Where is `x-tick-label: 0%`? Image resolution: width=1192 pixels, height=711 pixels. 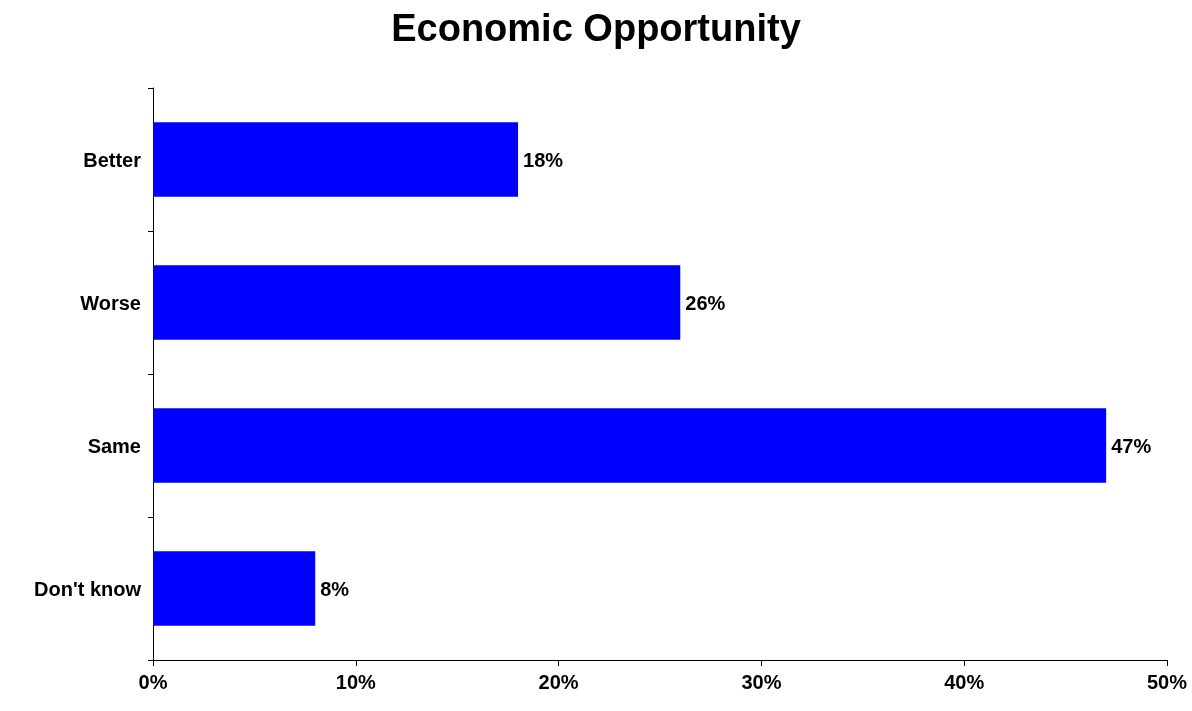 x-tick-label: 0% is located at coordinates (153, 682).